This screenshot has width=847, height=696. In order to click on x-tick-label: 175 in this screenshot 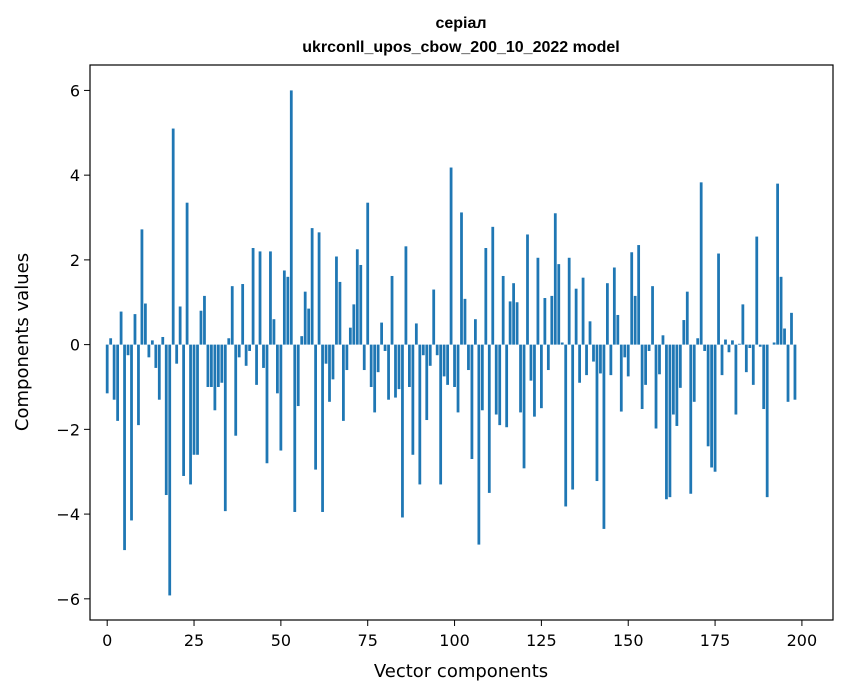, I will do `click(715, 640)`.